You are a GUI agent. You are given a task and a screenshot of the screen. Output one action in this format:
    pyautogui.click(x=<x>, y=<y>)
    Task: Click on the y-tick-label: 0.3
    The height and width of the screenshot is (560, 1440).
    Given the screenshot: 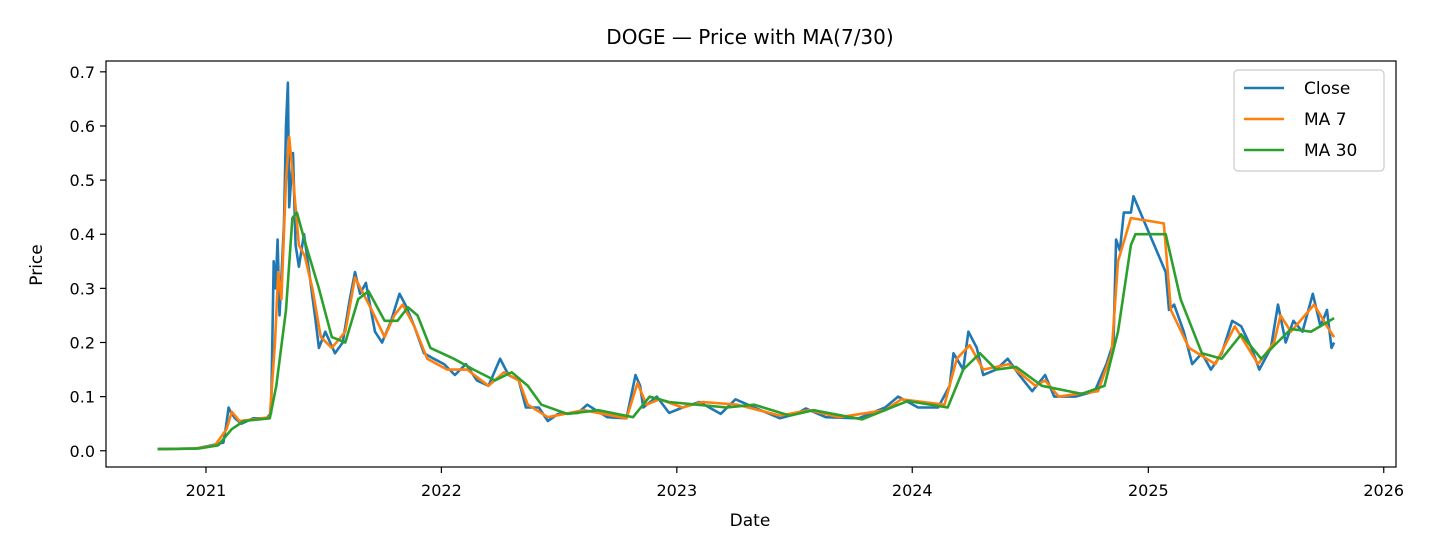 What is the action you would take?
    pyautogui.click(x=82, y=288)
    